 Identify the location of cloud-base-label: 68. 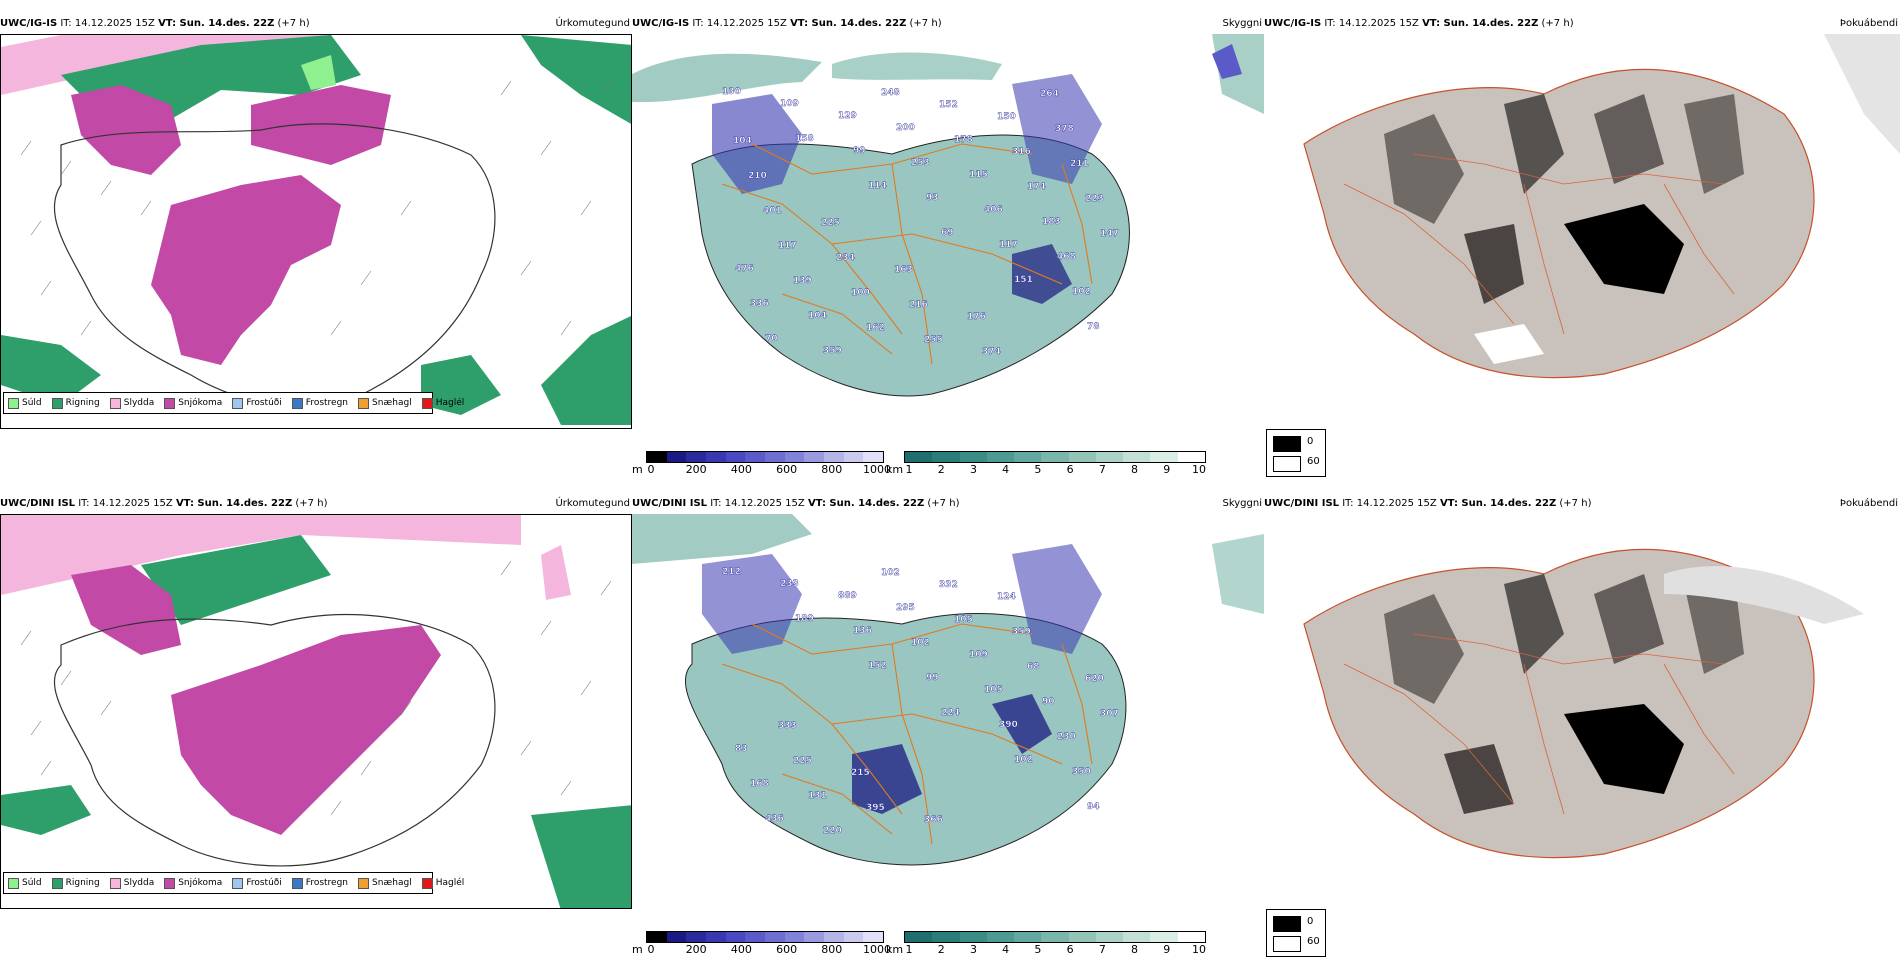
(1033, 667).